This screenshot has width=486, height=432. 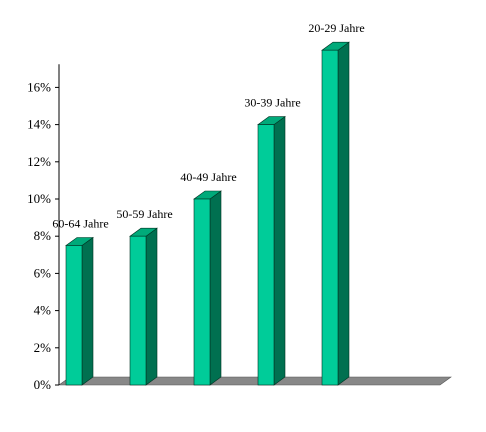 I want to click on y-axis-group: 0% 2% 4% 6% 8% 10% 12% 14% 16%, so click(x=43, y=228).